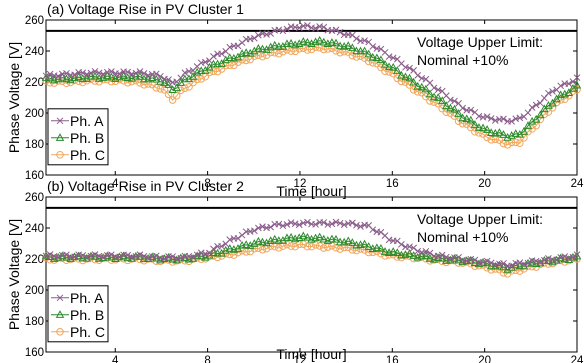 This screenshot has height=363, width=584. I want to click on y-tick-label: 200, so click(34, 114).